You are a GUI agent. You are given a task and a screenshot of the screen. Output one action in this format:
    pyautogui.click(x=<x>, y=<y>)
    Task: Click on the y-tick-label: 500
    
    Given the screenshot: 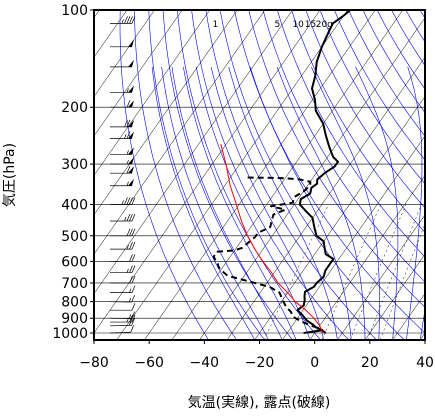 What is the action you would take?
    pyautogui.click(x=74, y=237)
    